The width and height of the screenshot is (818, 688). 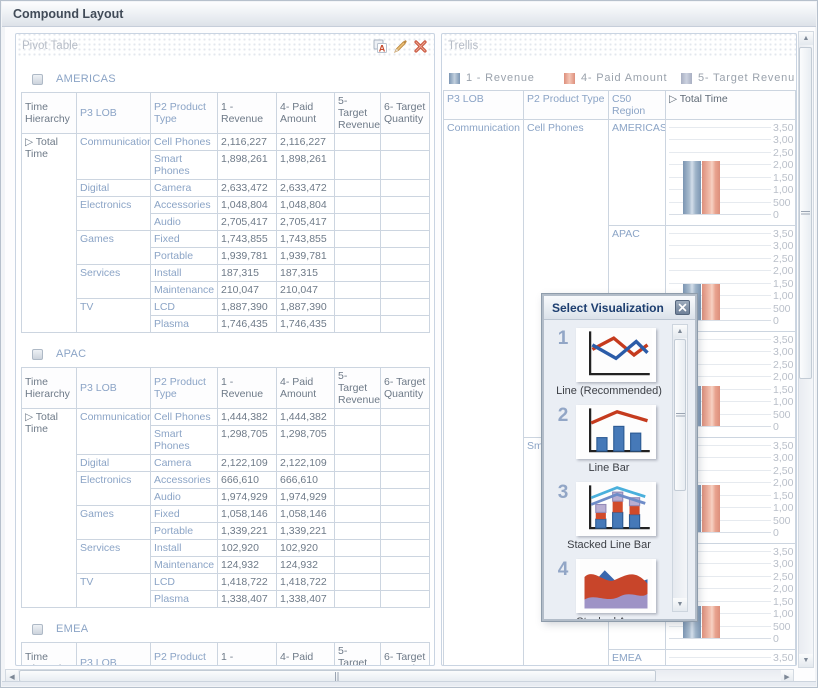 I want to click on trellis-column-header: P2 Product Type, so click(x=566, y=105).